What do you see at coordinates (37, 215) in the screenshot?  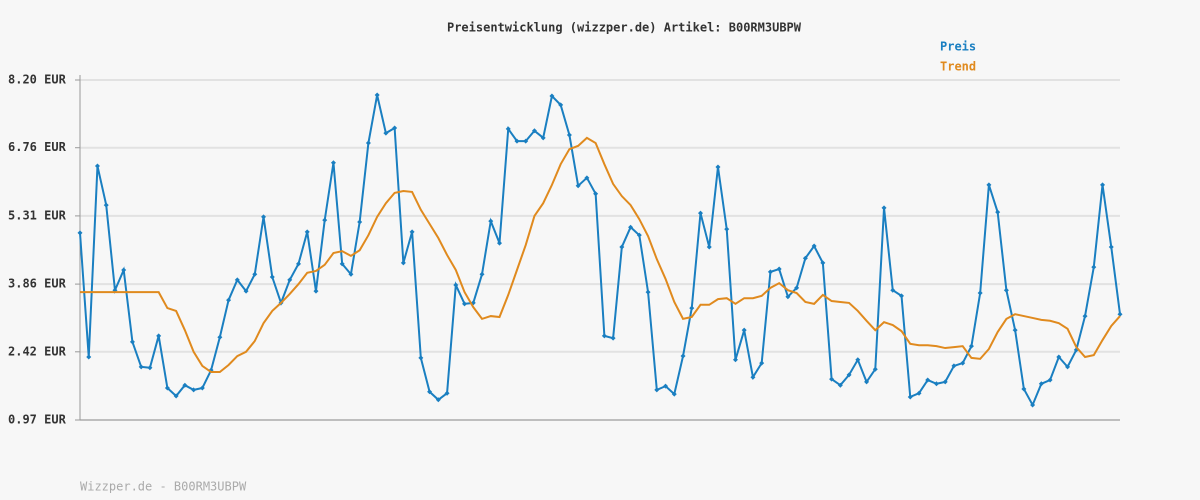 I see `y-tick-label: 5.31 EUR` at bounding box center [37, 215].